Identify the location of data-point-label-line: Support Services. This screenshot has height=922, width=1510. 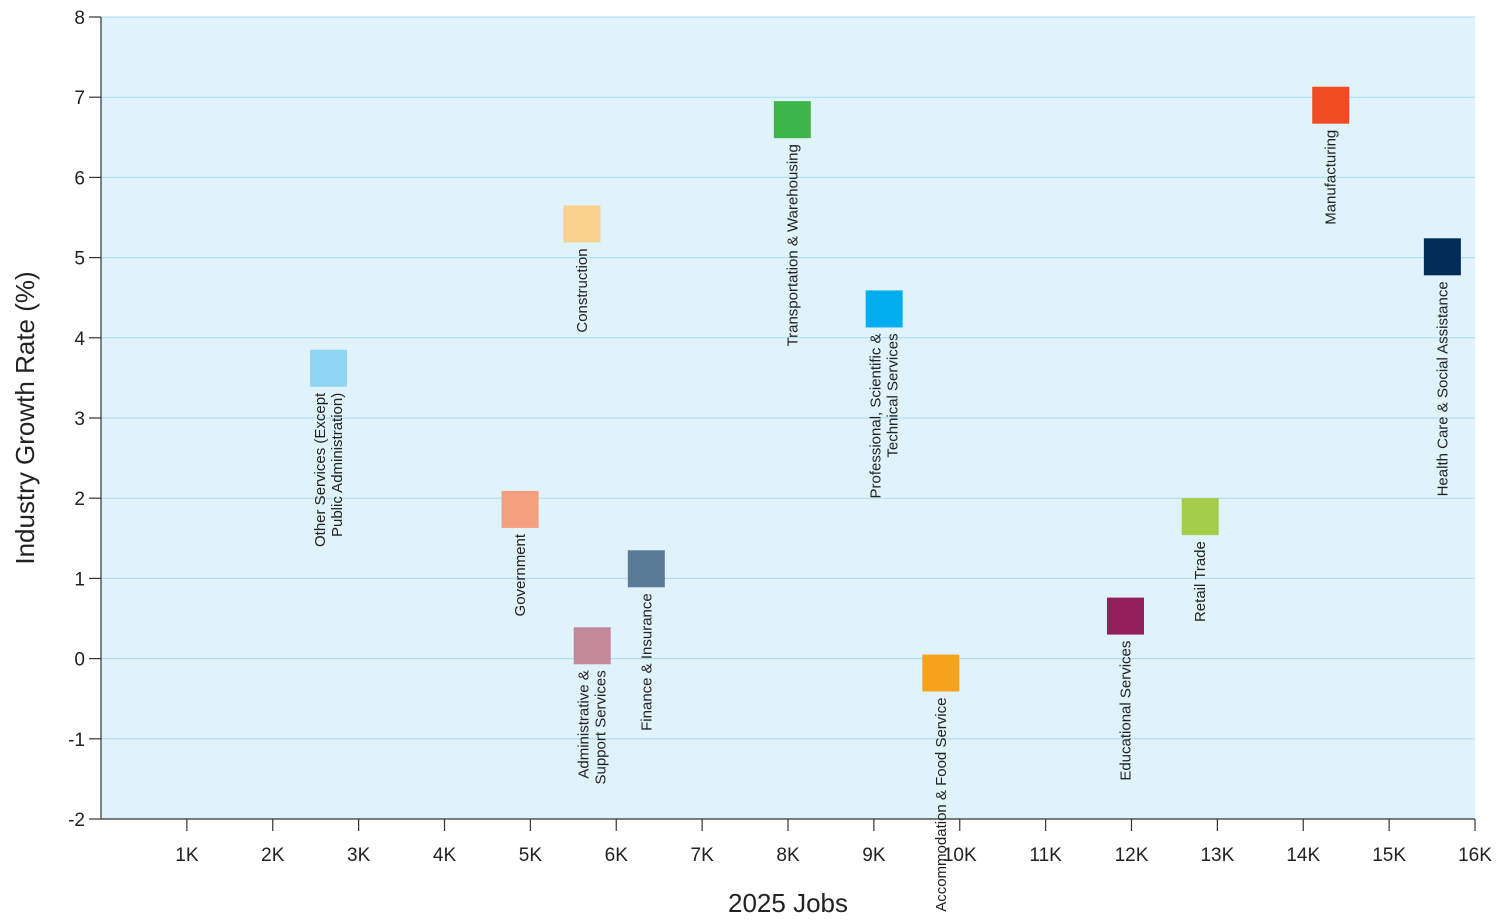
(601, 727).